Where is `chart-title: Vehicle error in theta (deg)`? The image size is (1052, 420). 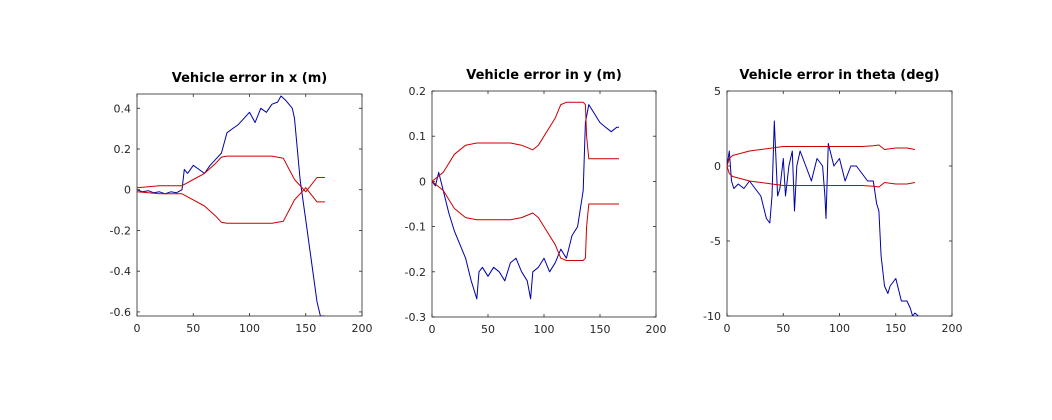
chart-title: Vehicle error in theta (deg) is located at coordinates (839, 75).